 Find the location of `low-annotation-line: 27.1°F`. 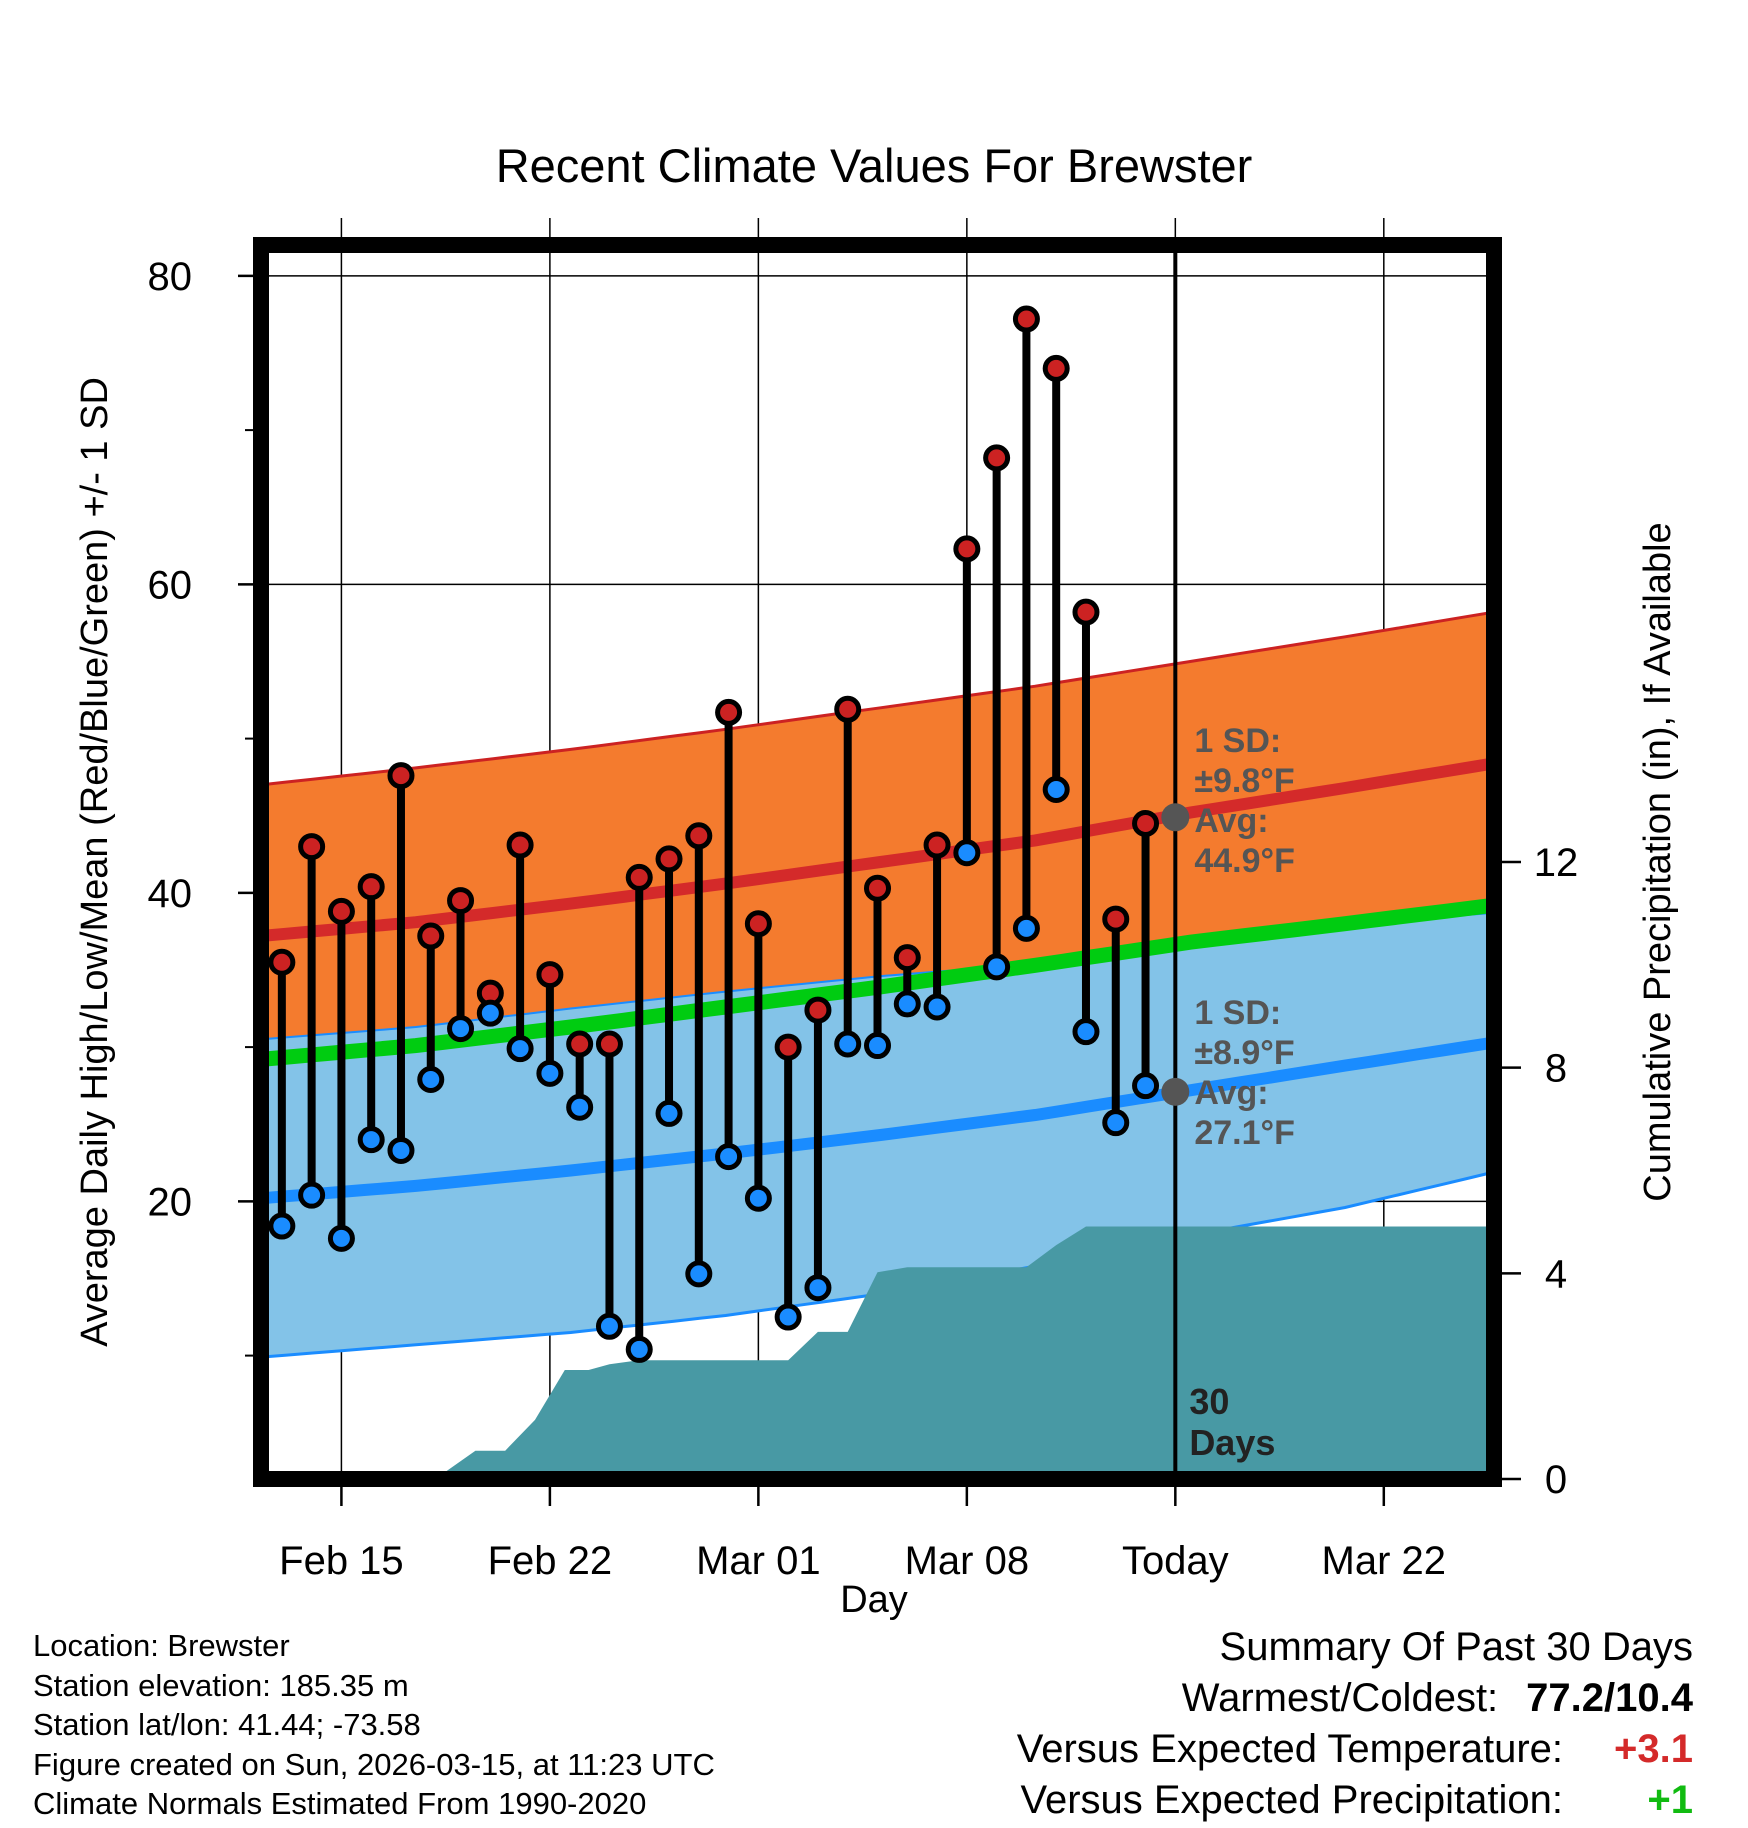

low-annotation-line: 27.1°F is located at coordinates (1244, 1133).